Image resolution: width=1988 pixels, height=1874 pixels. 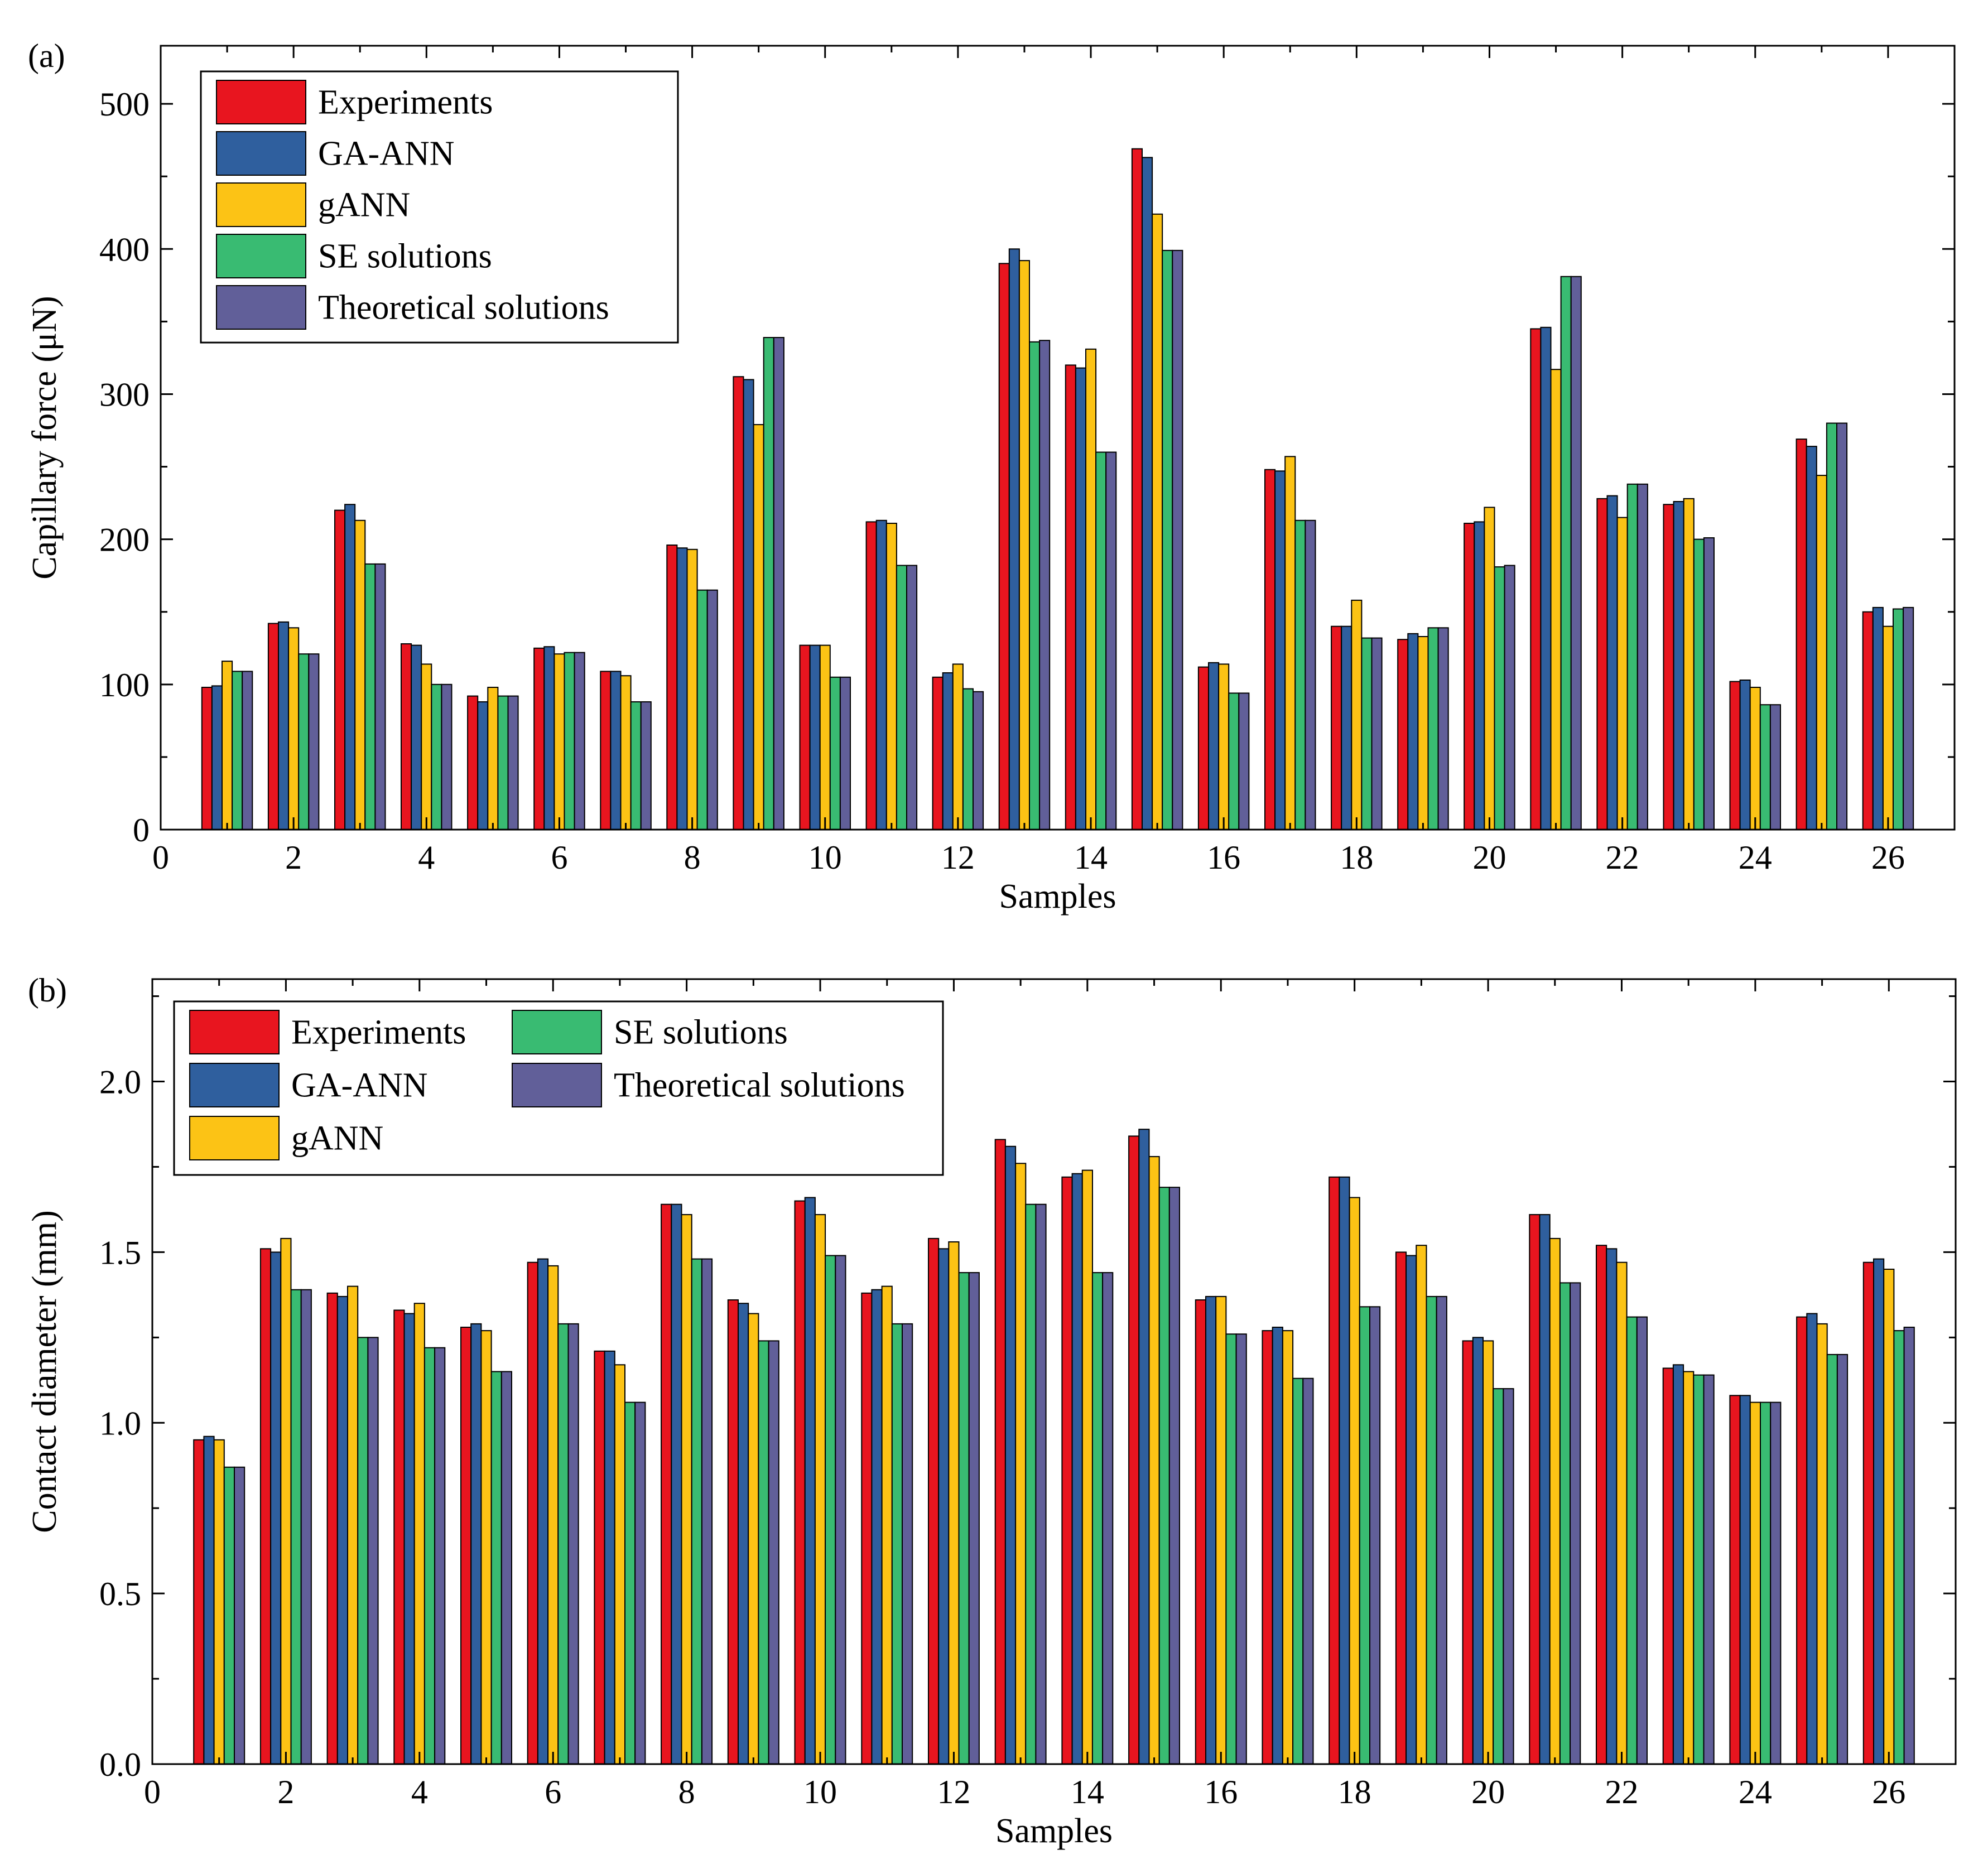 I want to click on legend-label: gANN, so click(x=364, y=205).